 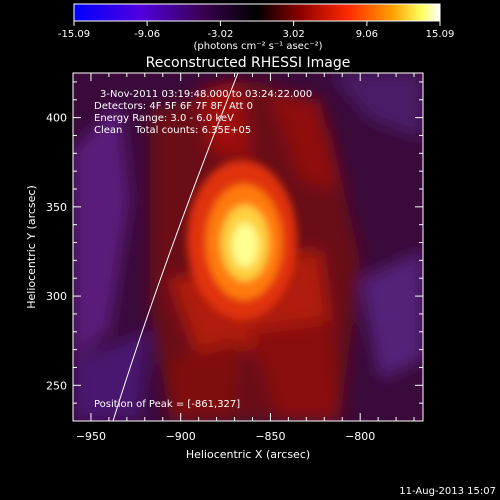 I want to click on annotation-peak-position: Position of Peak = [-861,327], so click(x=167, y=404).